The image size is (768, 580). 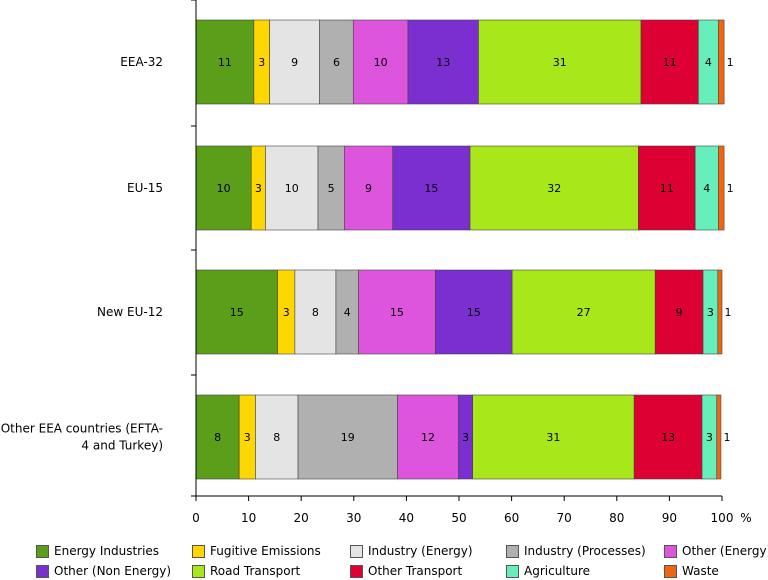 I want to click on legend-label: Industry (Processes), so click(x=585, y=551).